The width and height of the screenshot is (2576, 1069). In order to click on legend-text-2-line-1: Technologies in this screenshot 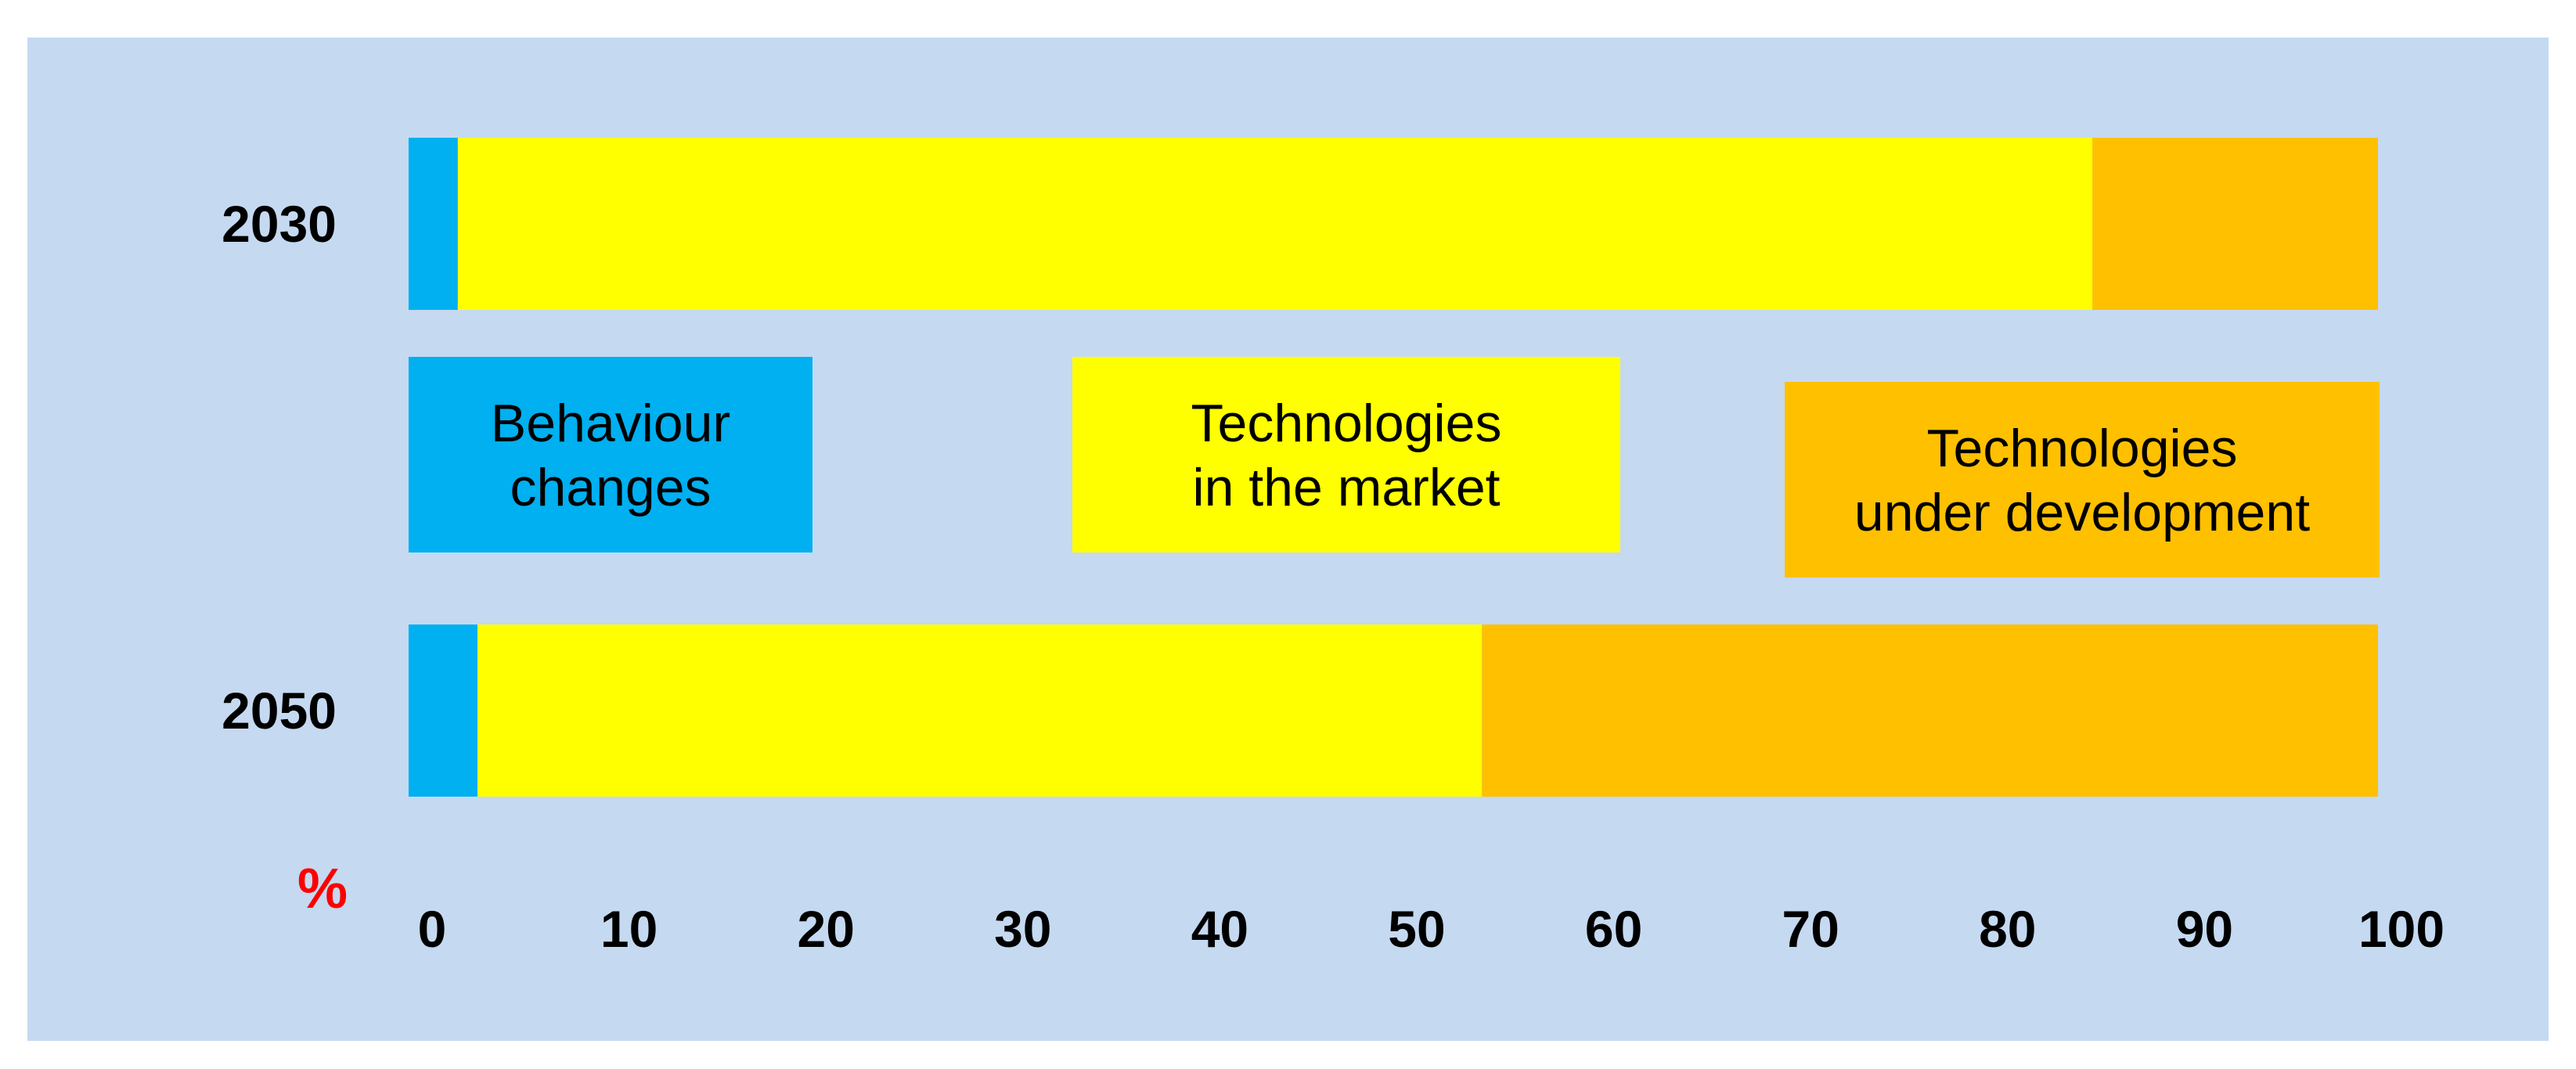, I will do `click(1346, 423)`.